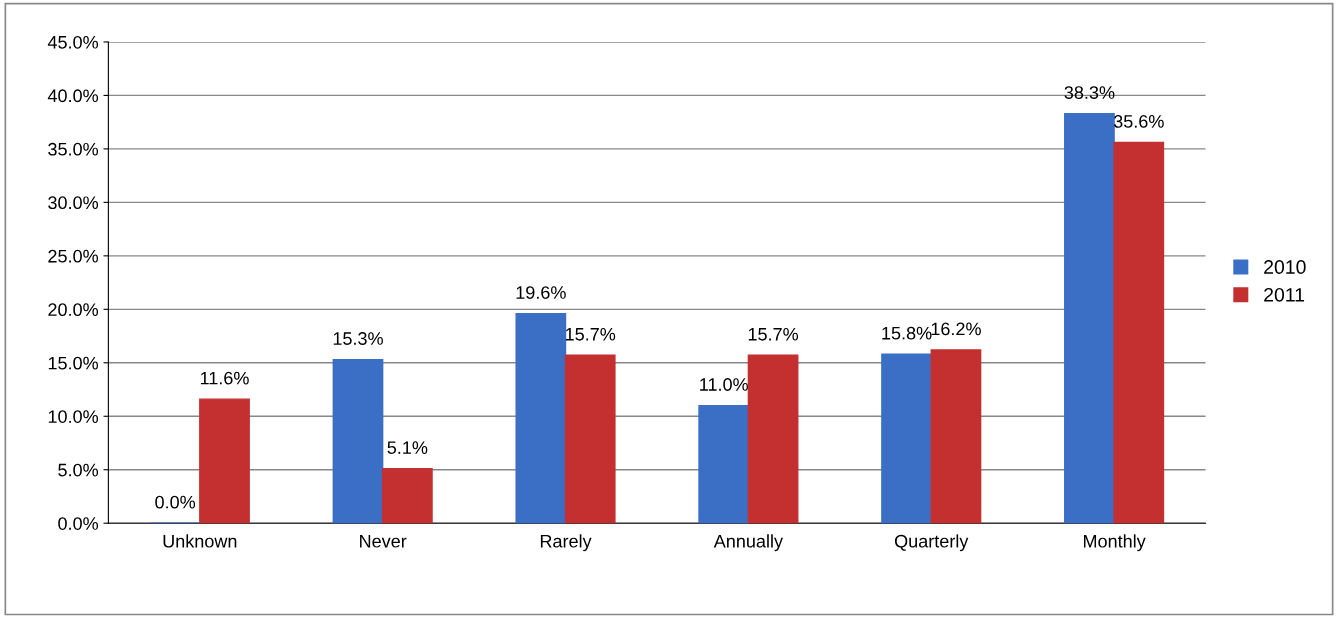 The width and height of the screenshot is (1338, 617). What do you see at coordinates (73, 310) in the screenshot?
I see `y-tick-label: 20.0%` at bounding box center [73, 310].